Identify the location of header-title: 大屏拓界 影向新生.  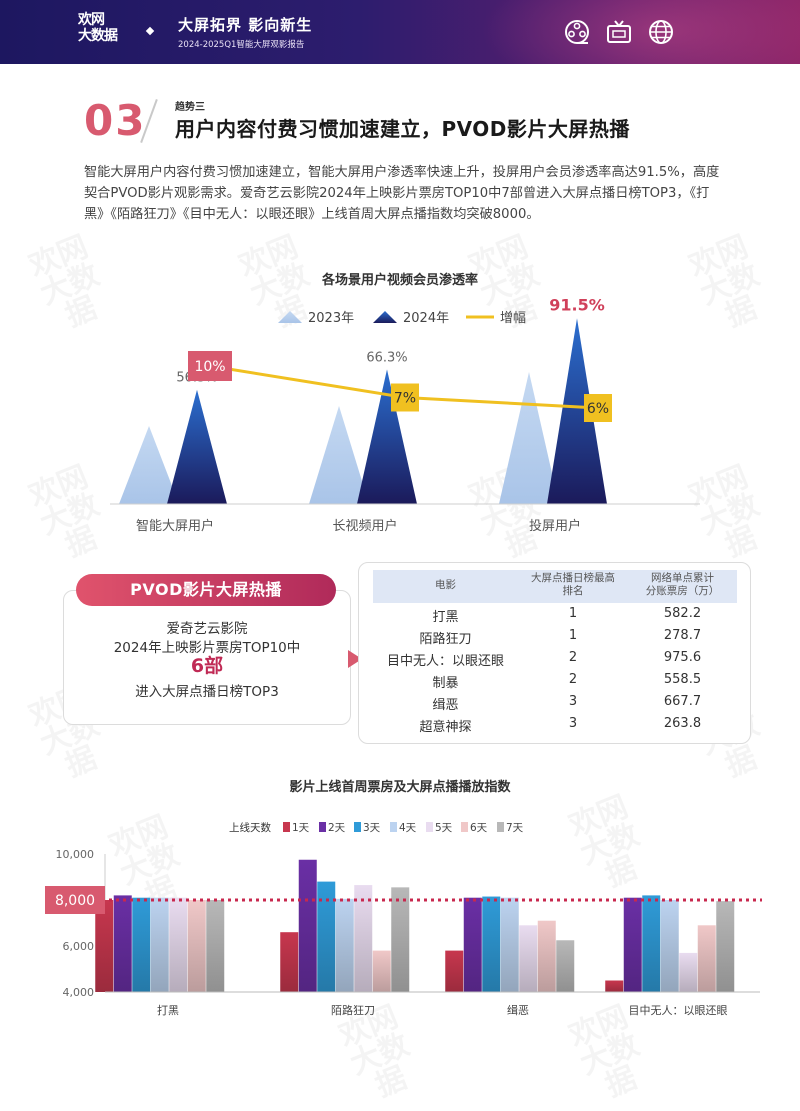
(245, 25).